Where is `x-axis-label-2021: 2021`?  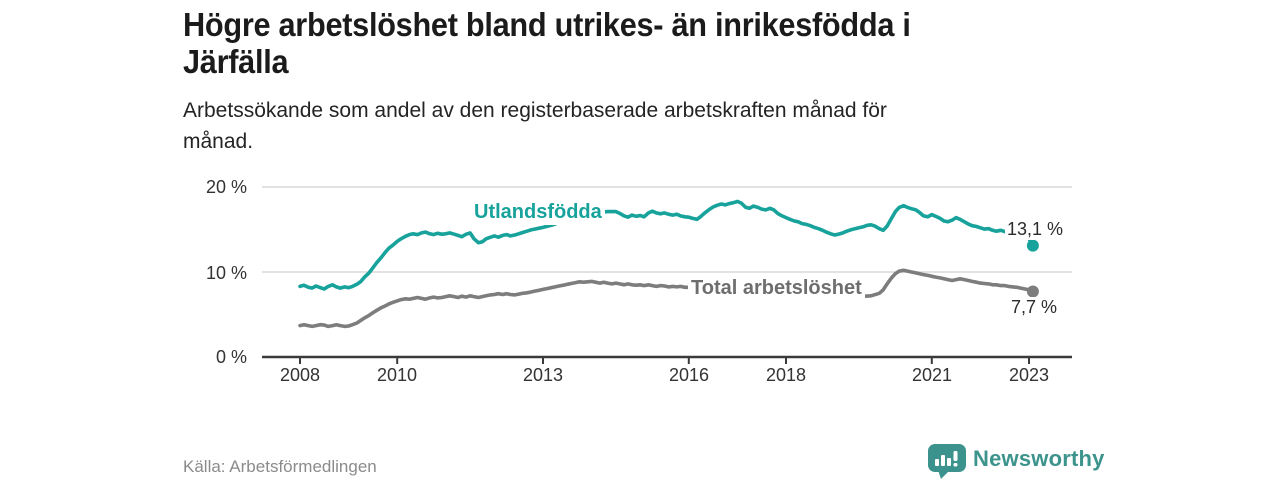
x-axis-label-2021: 2021 is located at coordinates (932, 375).